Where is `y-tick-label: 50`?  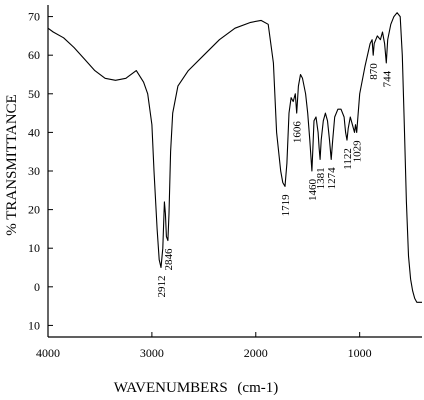
y-tick-label: 50 is located at coordinates (34, 94).